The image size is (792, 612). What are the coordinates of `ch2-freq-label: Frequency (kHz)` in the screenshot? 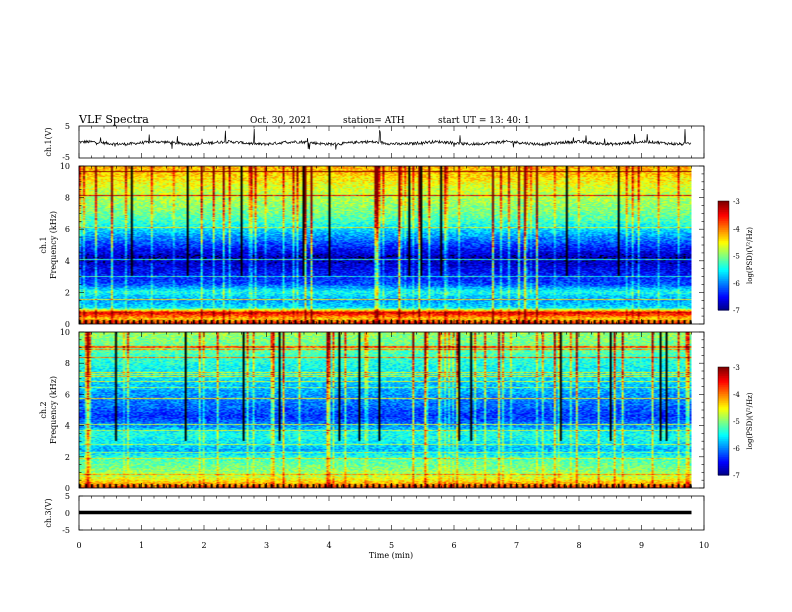 It's located at (53, 410).